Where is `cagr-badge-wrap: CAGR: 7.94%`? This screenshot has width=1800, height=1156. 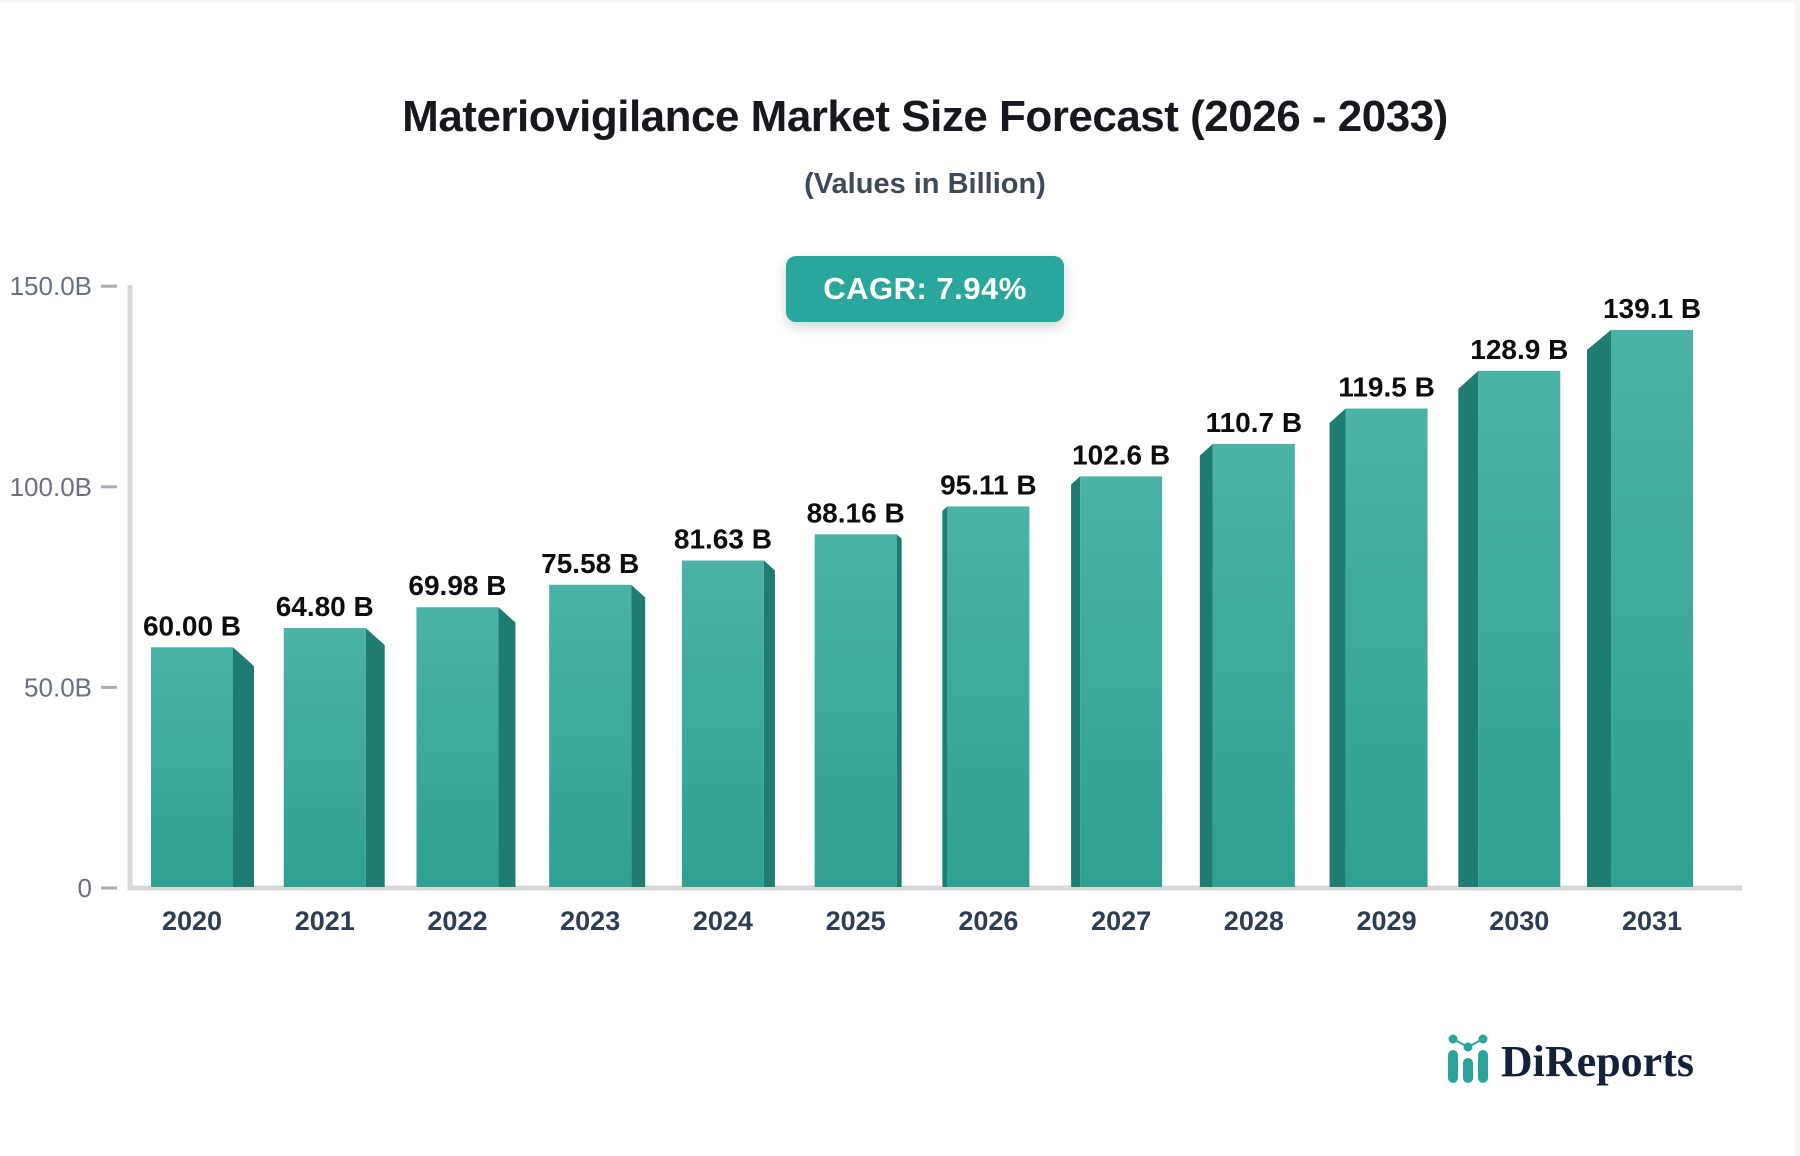
cagr-badge-wrap: CAGR: 7.94% is located at coordinates (925, 289).